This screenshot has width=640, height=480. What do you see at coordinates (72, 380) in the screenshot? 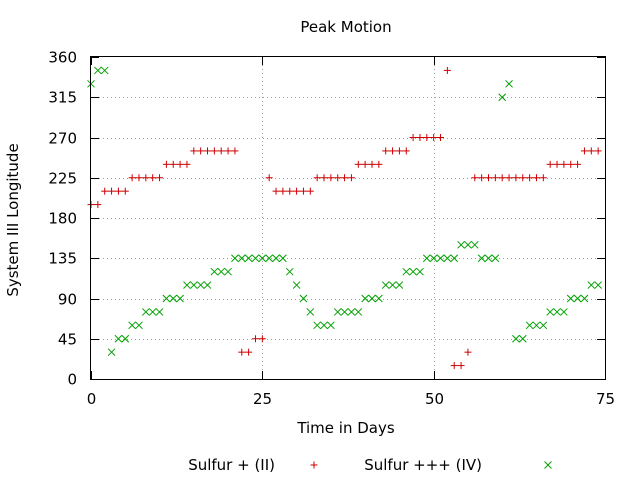
I see `y-tick-label: 0` at bounding box center [72, 380].